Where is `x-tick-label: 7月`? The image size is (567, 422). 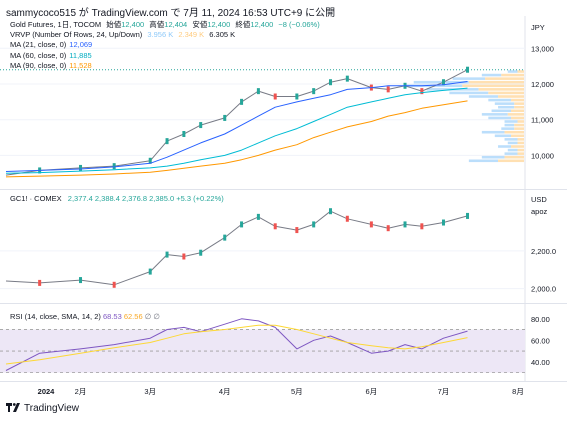
x-tick-label: 7月 is located at coordinates (444, 391).